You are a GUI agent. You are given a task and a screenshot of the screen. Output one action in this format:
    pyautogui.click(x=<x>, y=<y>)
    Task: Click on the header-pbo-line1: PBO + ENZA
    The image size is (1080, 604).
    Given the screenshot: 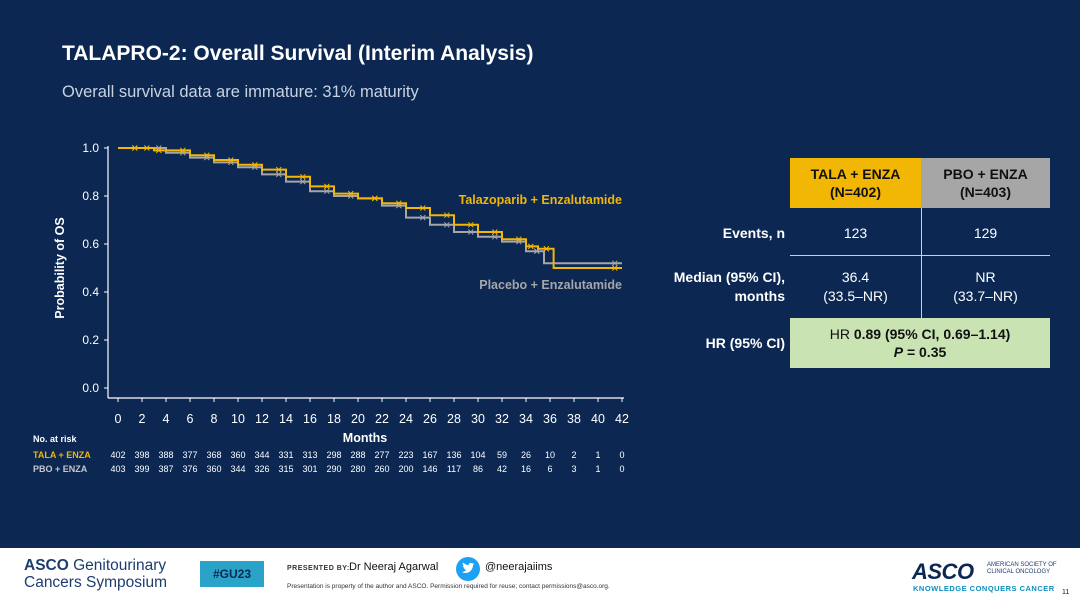 What is the action you would take?
    pyautogui.click(x=985, y=174)
    